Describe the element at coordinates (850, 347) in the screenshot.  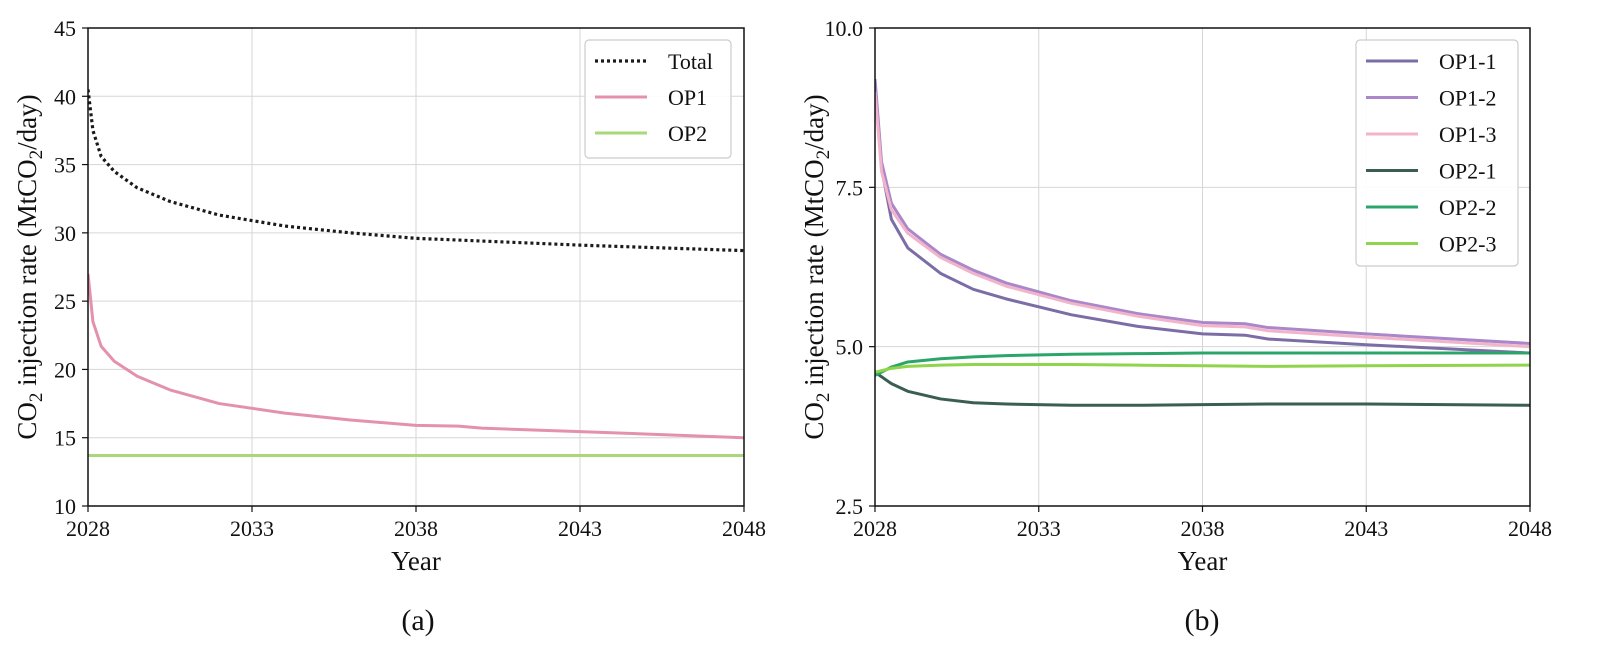
I see `b-y-tick-label: 5.0` at that location.